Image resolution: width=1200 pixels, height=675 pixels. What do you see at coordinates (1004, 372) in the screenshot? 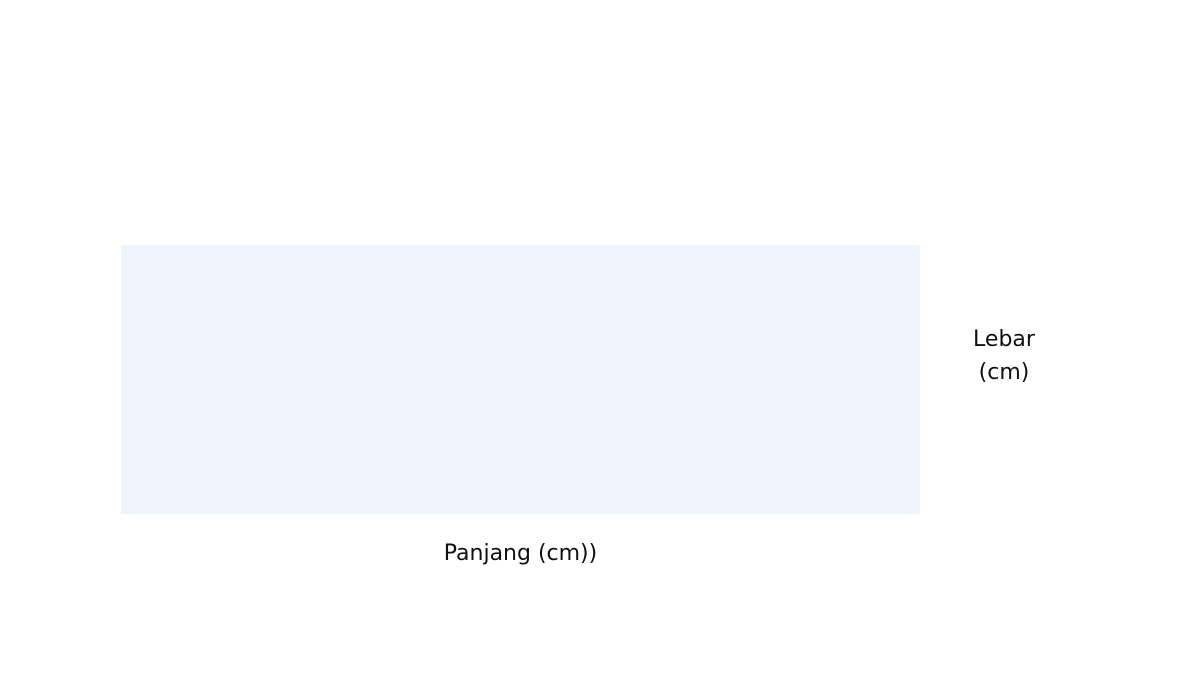
I see `width-label-line2: (cm)` at bounding box center [1004, 372].